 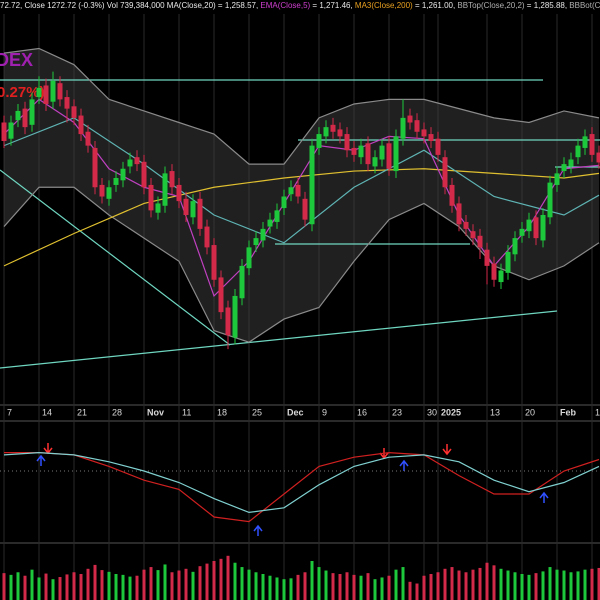 What do you see at coordinates (279, 339) in the screenshot?
I see `trend-line` at bounding box center [279, 339].